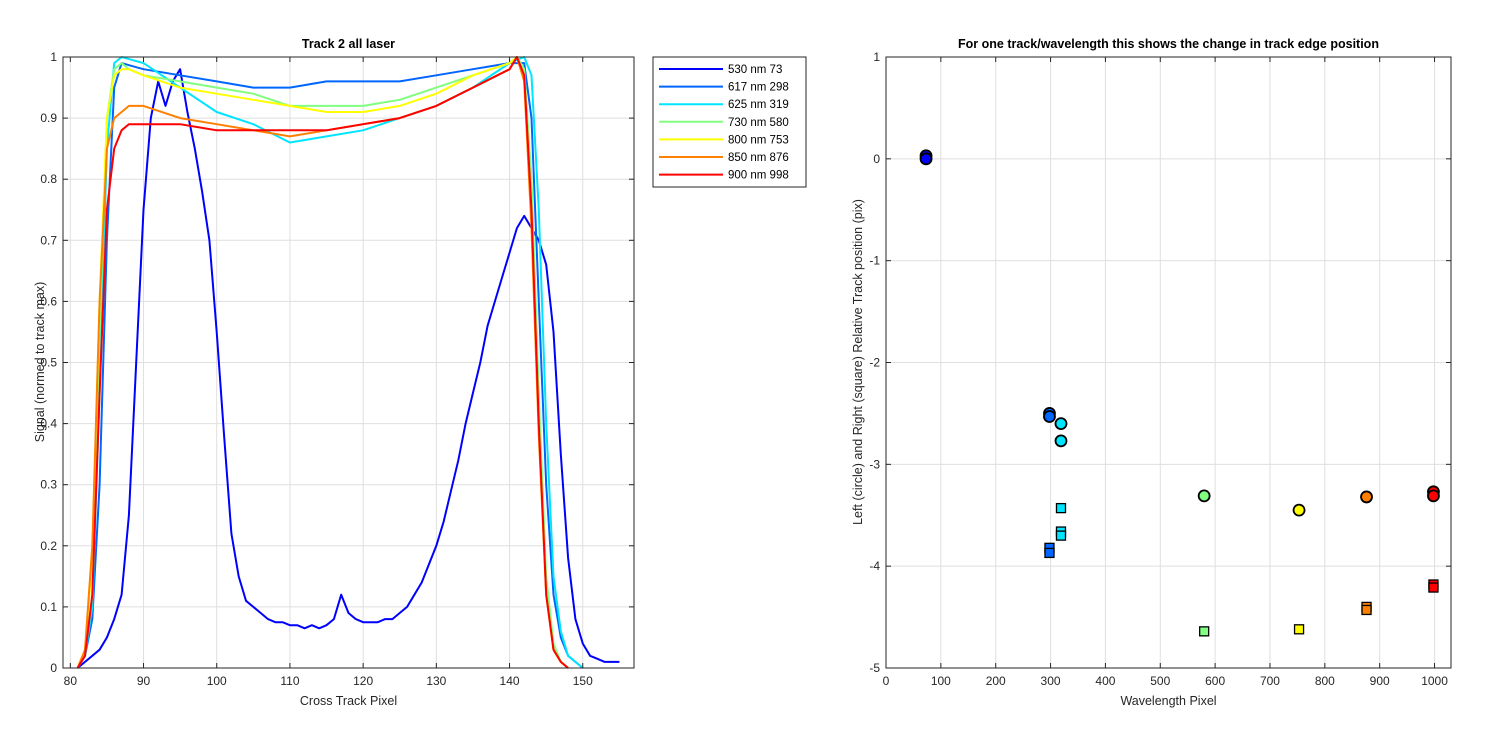 This screenshot has width=1500, height=750. Describe the element at coordinates (48, 240) in the screenshot. I see `left-ytick-label: 0.7` at that location.